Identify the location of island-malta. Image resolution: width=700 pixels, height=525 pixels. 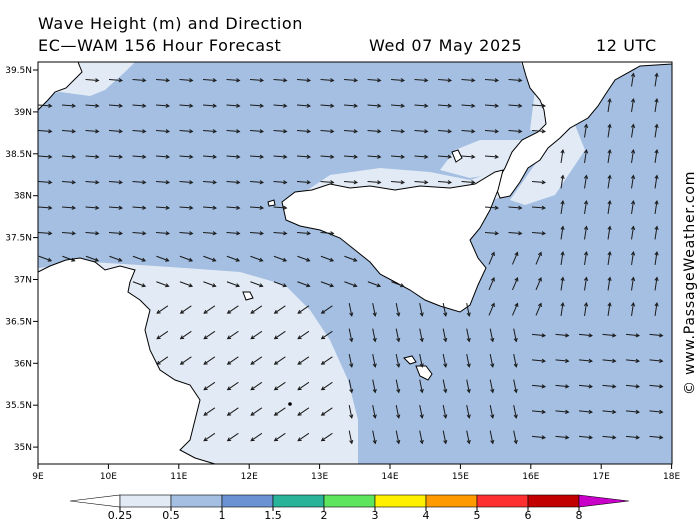
(418, 368).